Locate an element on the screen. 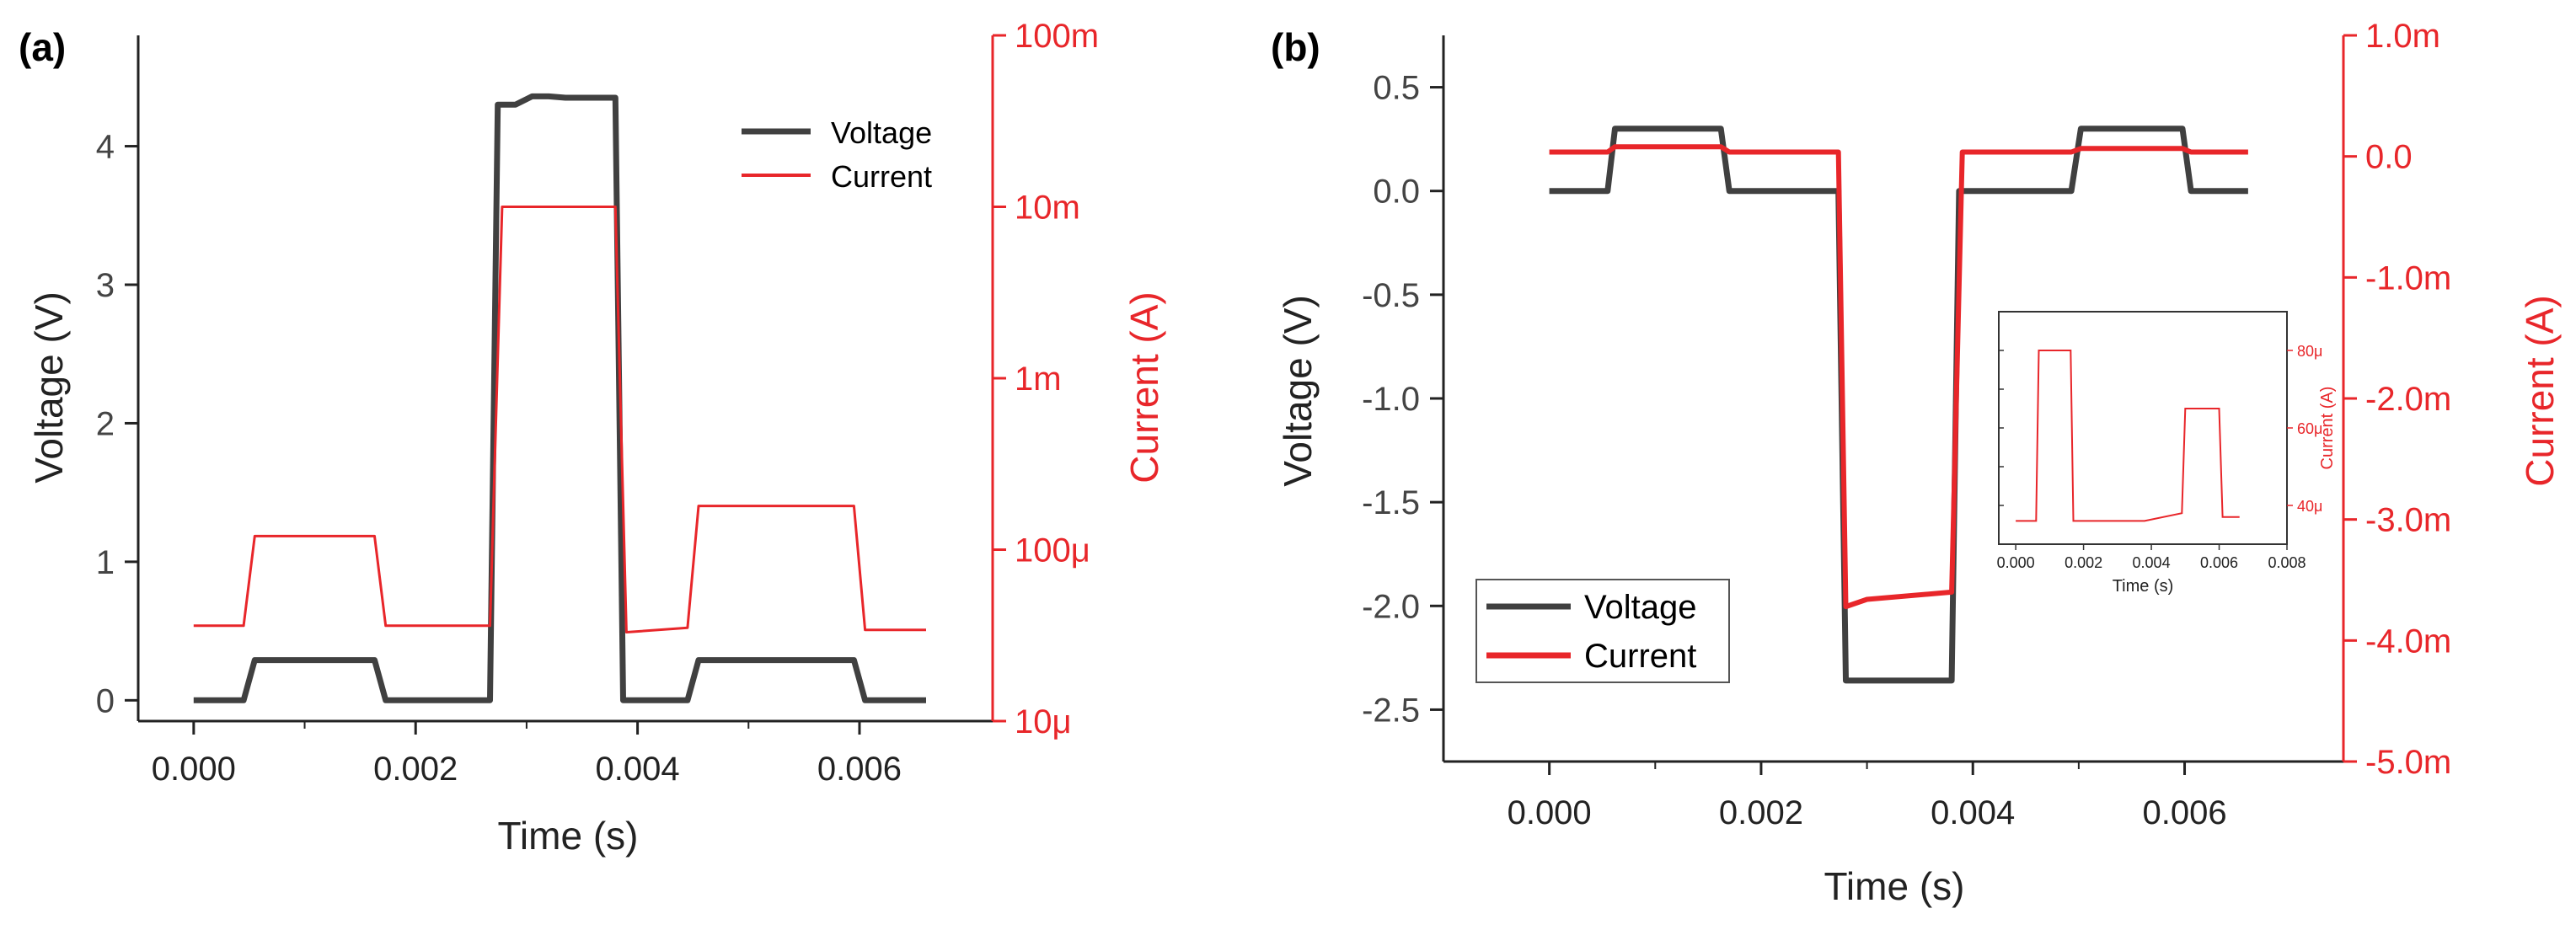 This screenshot has width=2576, height=930. y2-tick-label: 100μ is located at coordinates (1052, 550).